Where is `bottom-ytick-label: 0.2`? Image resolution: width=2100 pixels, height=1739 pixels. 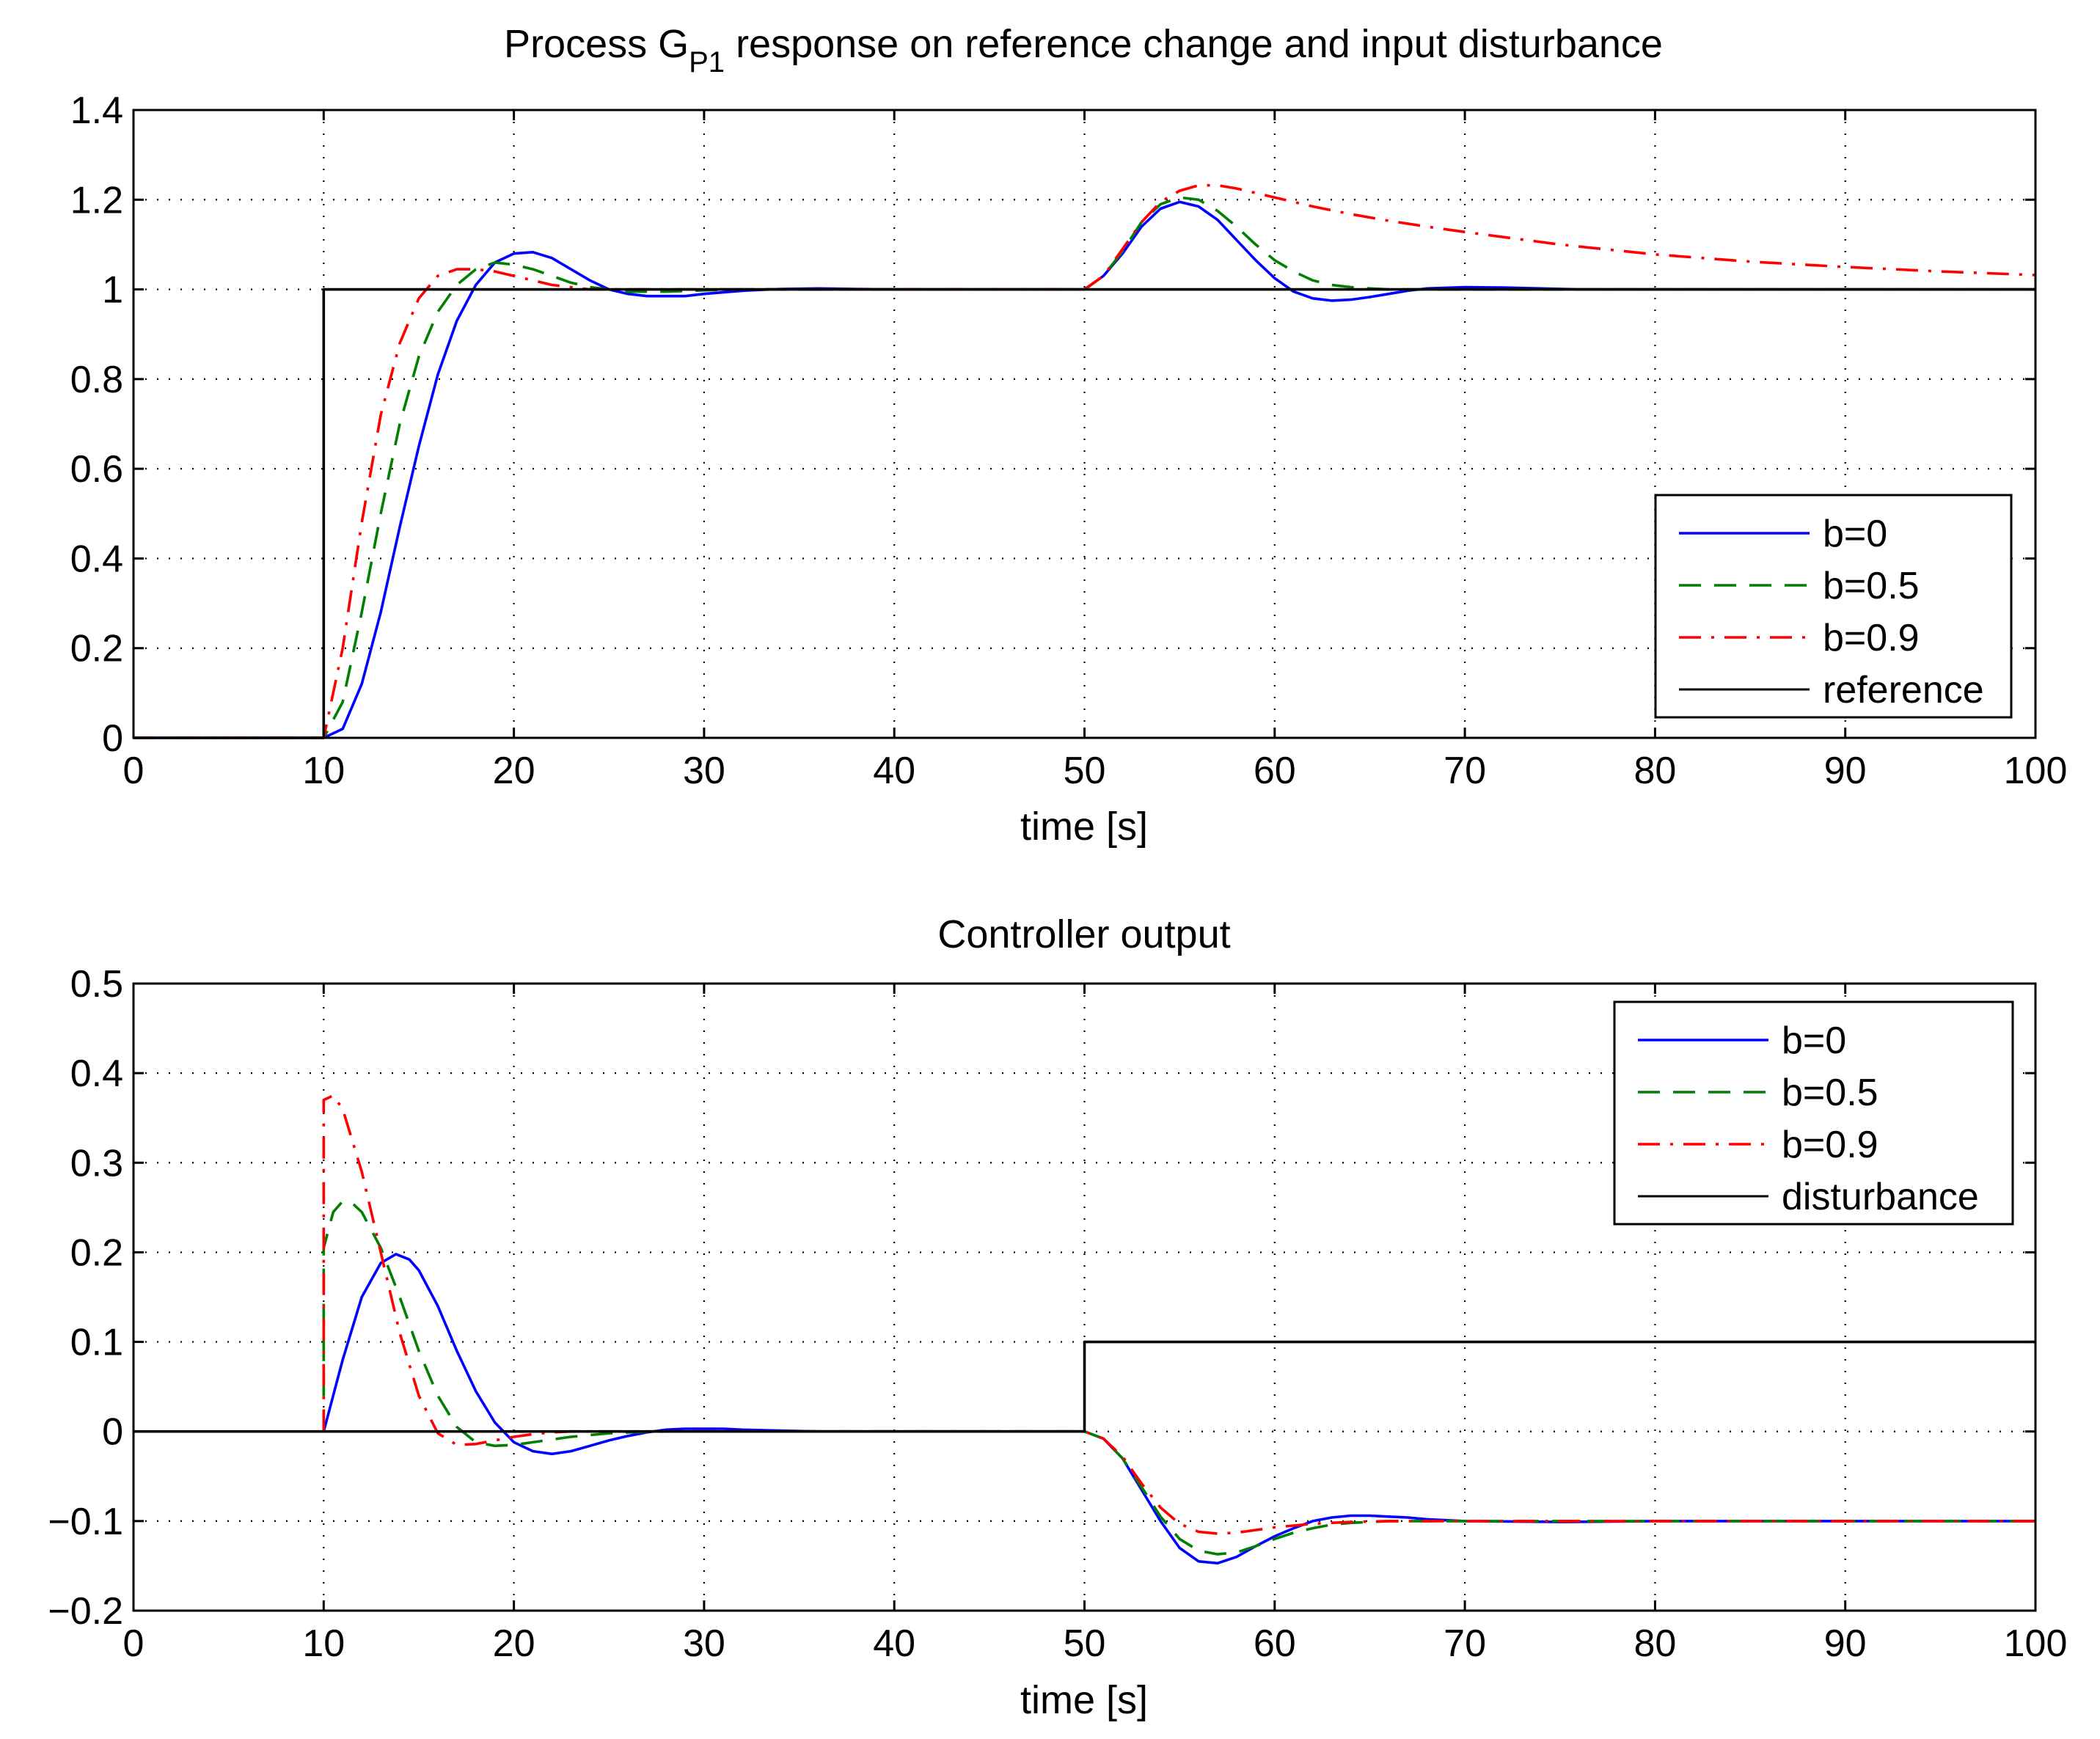 bottom-ytick-label: 0.2 is located at coordinates (96, 1252).